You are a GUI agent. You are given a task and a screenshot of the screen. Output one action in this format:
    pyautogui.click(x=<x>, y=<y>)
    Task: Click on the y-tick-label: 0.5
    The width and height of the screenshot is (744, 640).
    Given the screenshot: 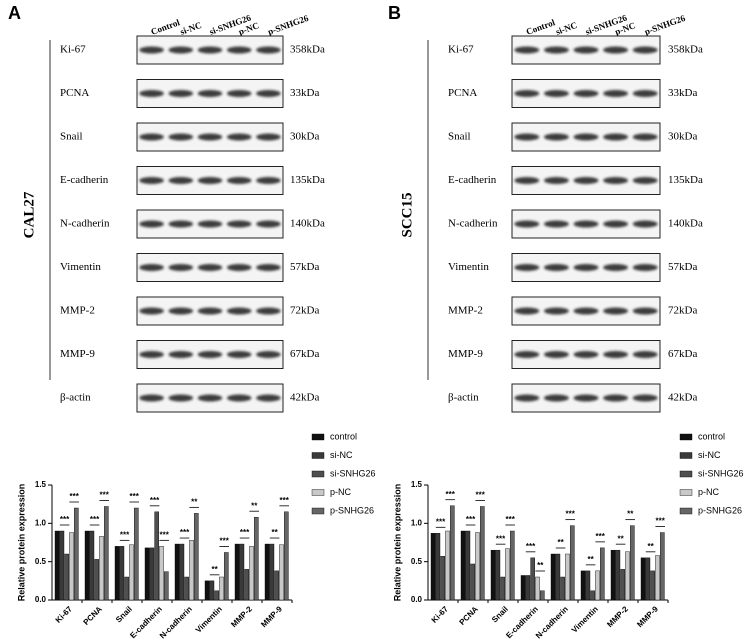 What is the action you would take?
    pyautogui.click(x=41, y=561)
    